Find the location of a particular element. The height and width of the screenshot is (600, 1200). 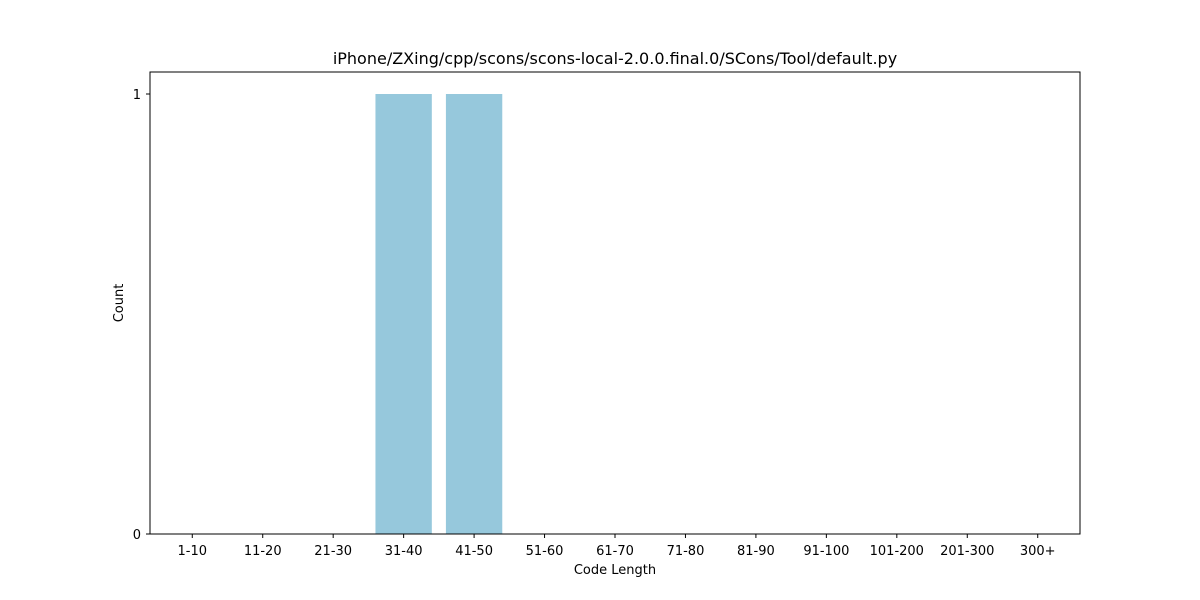

x-tick-label: 61-70 is located at coordinates (615, 551).